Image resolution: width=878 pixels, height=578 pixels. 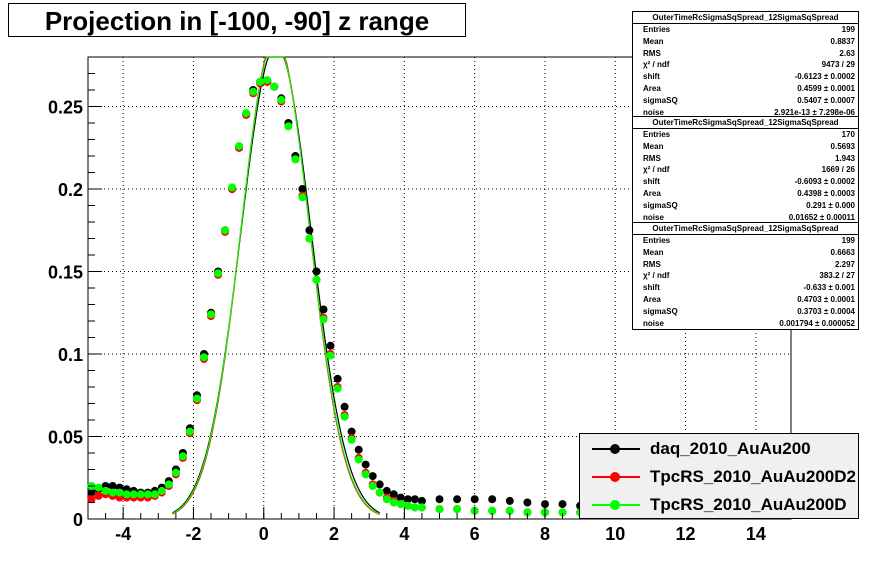 What do you see at coordinates (749, 217) in the screenshot?
I see `stats-row: noise 0.01652 ± 0.00011` at bounding box center [749, 217].